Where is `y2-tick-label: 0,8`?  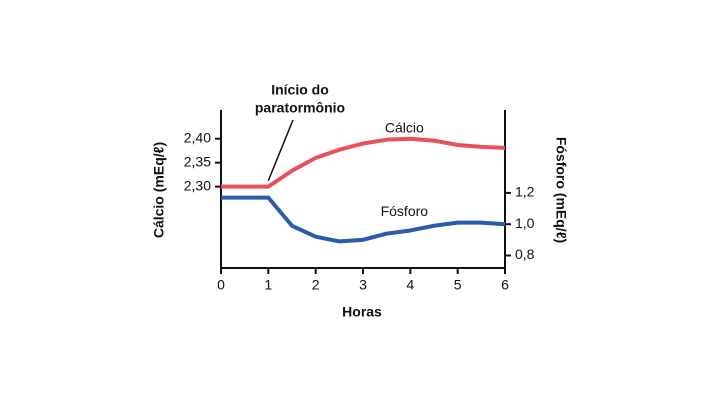
y2-tick-label: 0,8 is located at coordinates (525, 254).